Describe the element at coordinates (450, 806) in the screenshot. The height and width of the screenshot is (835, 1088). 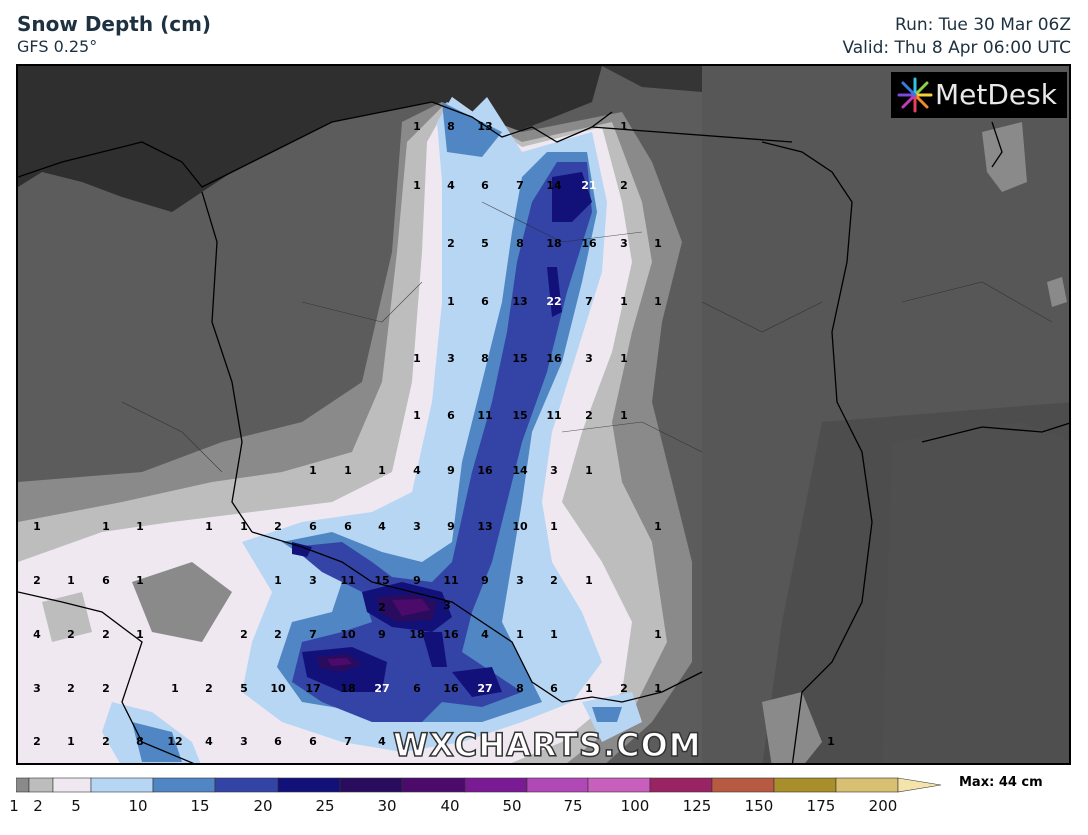
I see `legend-tick-label: 40` at that location.